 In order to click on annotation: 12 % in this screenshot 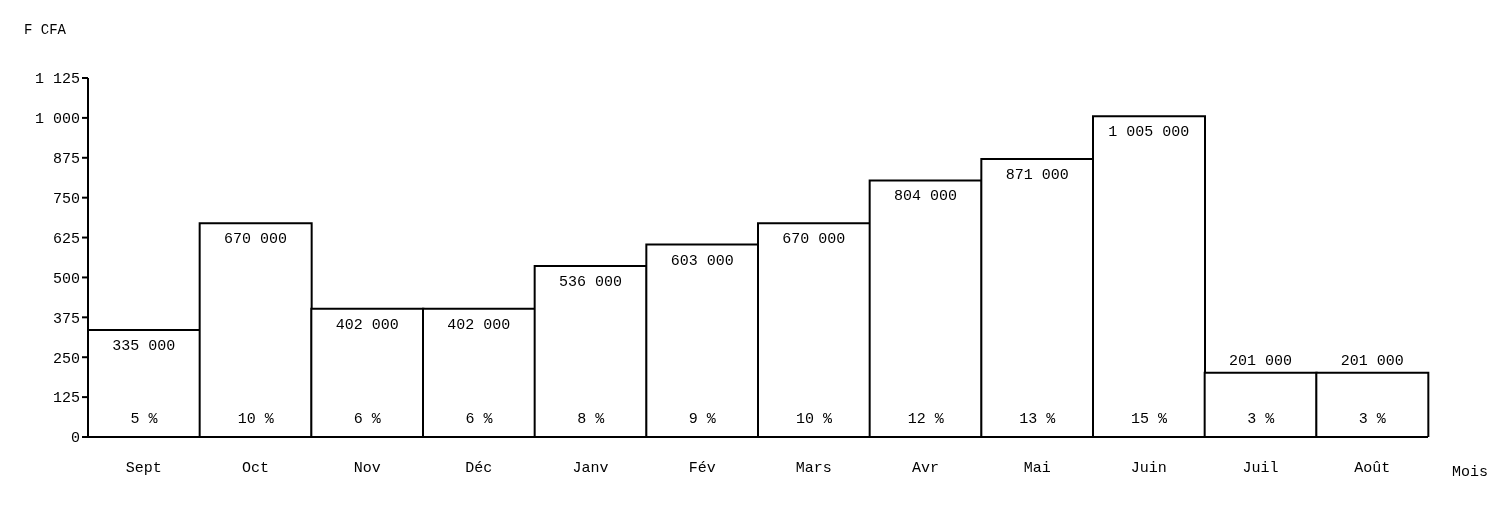, I will do `click(926, 419)`.